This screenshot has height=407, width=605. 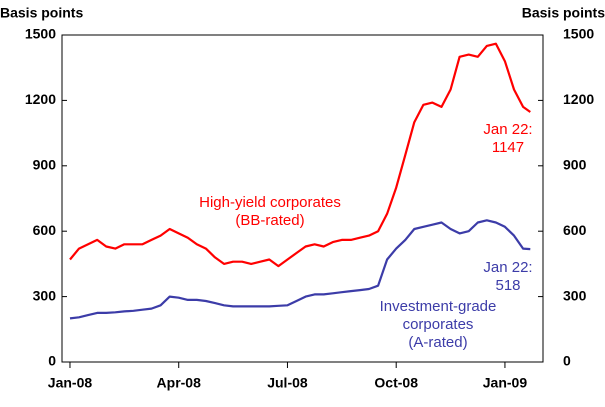 What do you see at coordinates (45, 165) in the screenshot?
I see `y-tick-label: 900` at bounding box center [45, 165].